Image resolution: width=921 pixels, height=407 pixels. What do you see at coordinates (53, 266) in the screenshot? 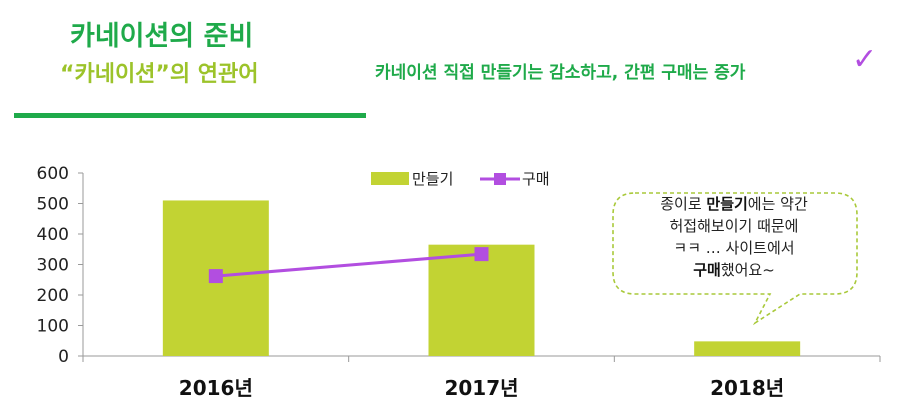
I see `y-tick-label: 300` at bounding box center [53, 266].